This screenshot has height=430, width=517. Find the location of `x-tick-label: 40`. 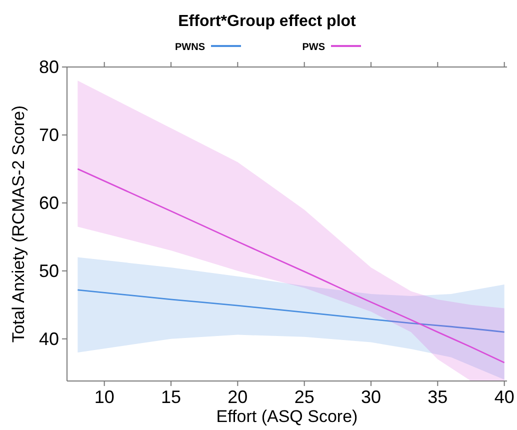

x-tick-label: 40 is located at coordinates (504, 397).